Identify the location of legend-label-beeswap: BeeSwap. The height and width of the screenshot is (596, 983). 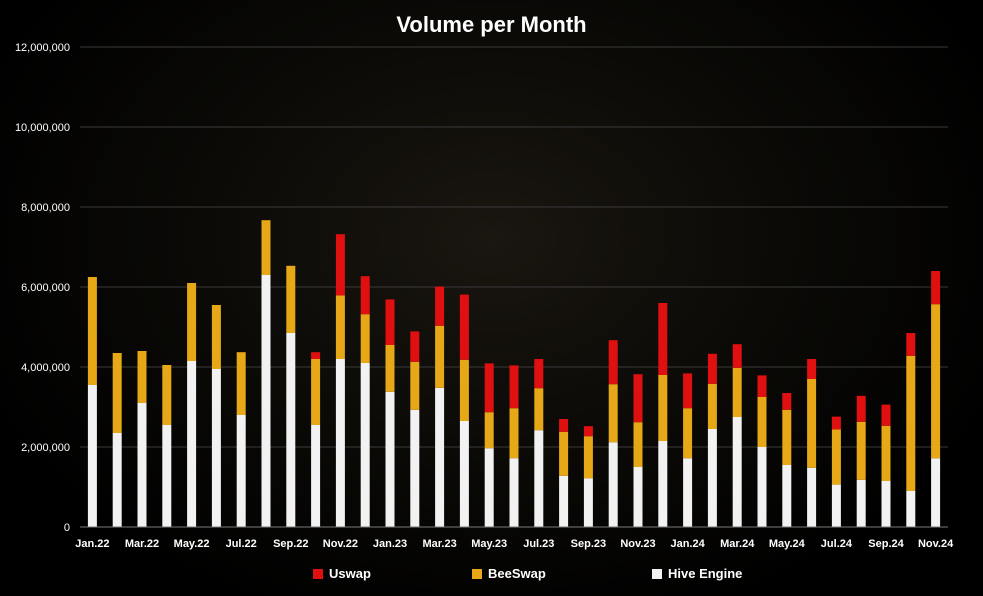
(517, 573).